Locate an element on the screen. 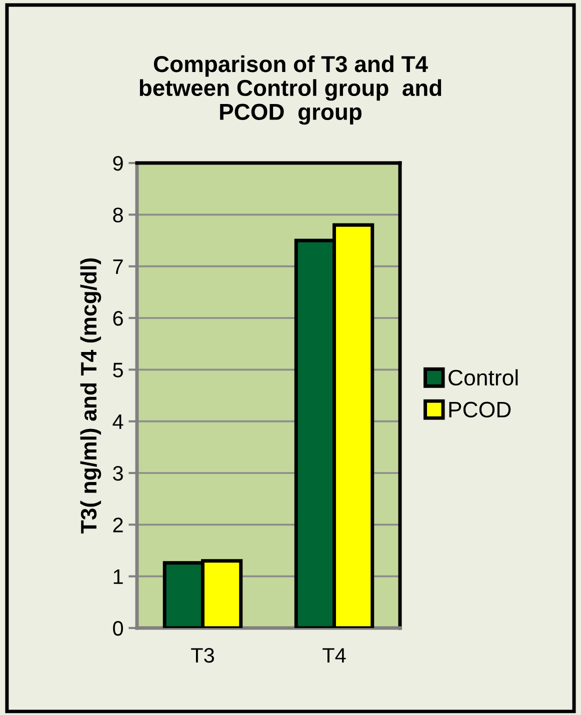 This screenshot has width=581, height=715. y-tick-label: 9 is located at coordinates (118, 163).